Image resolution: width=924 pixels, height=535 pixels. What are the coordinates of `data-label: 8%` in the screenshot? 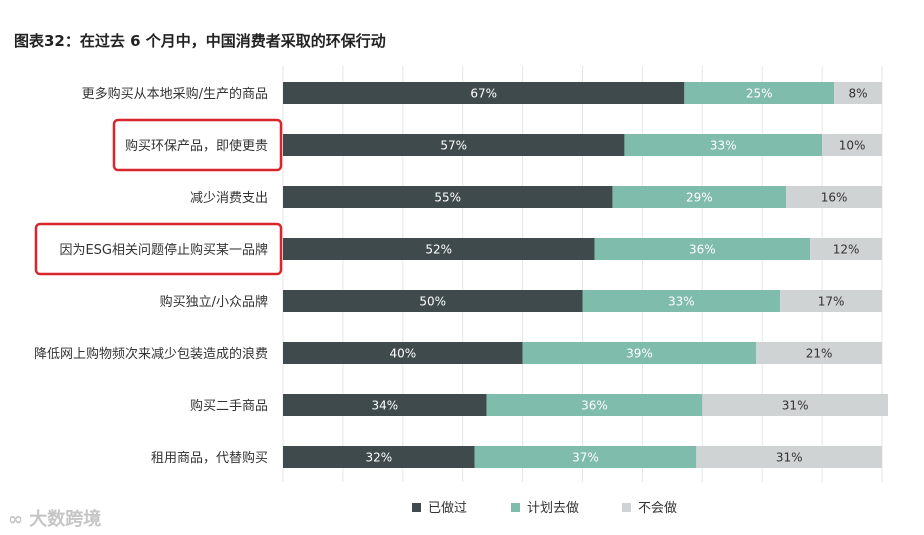 It's located at (858, 94).